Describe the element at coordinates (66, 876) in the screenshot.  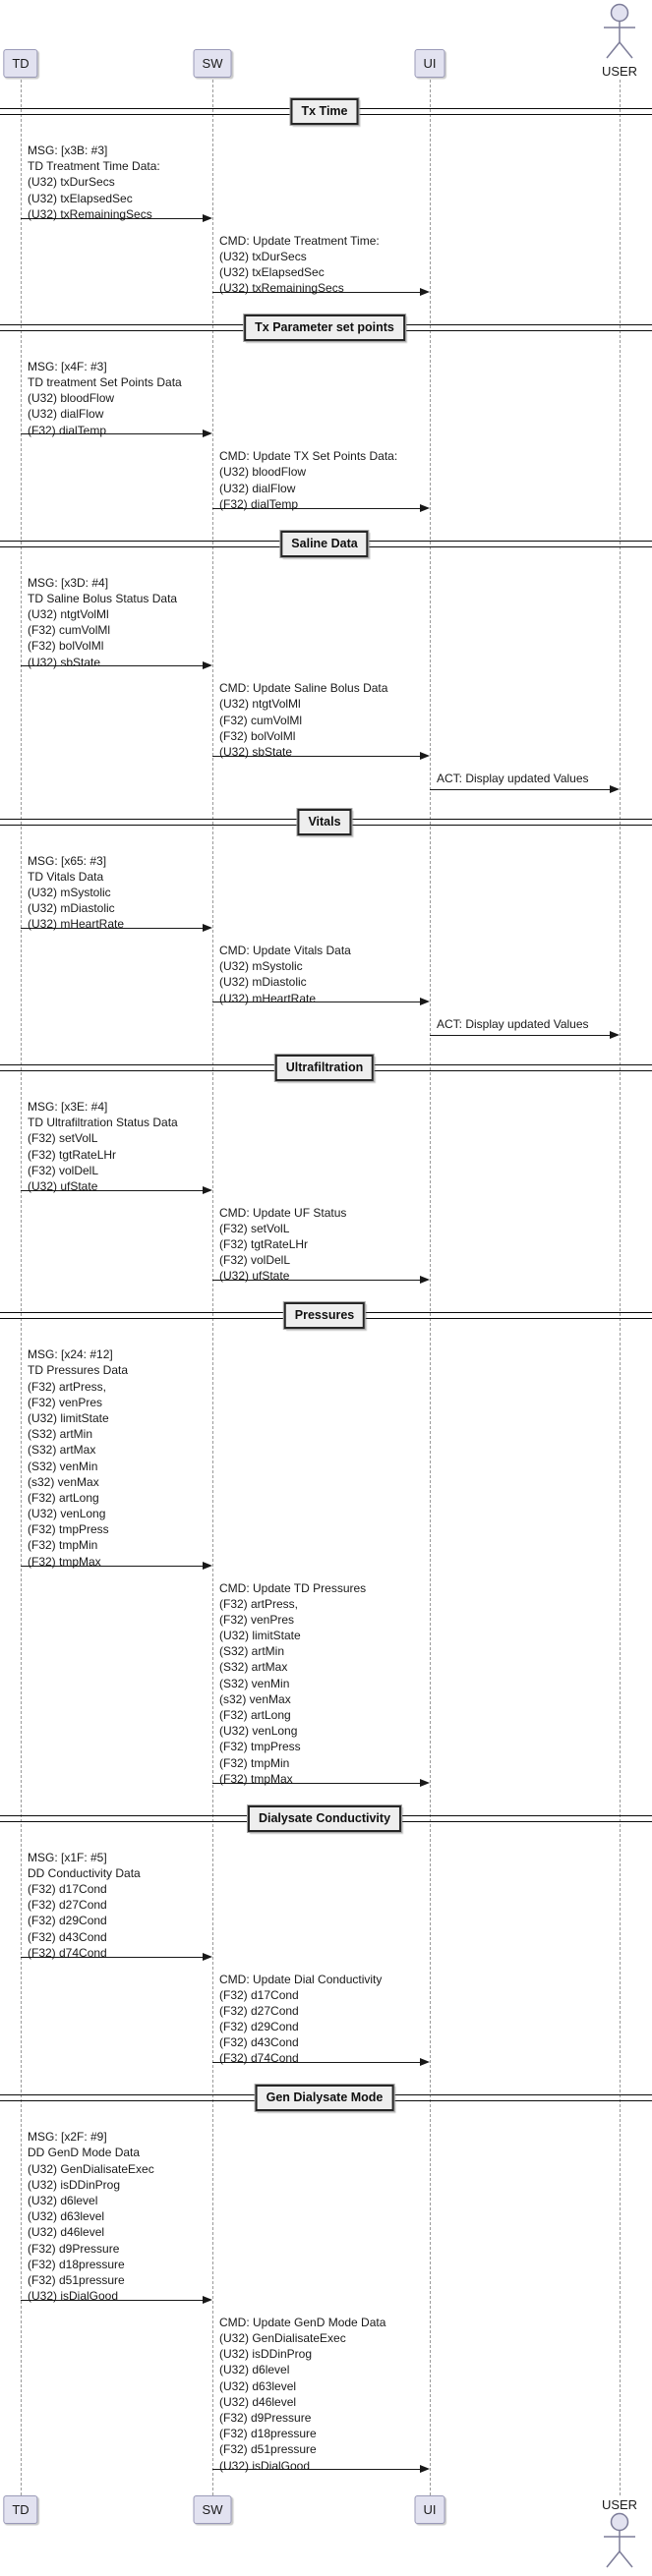
I see `message-line: TD Vitals Data` at that location.